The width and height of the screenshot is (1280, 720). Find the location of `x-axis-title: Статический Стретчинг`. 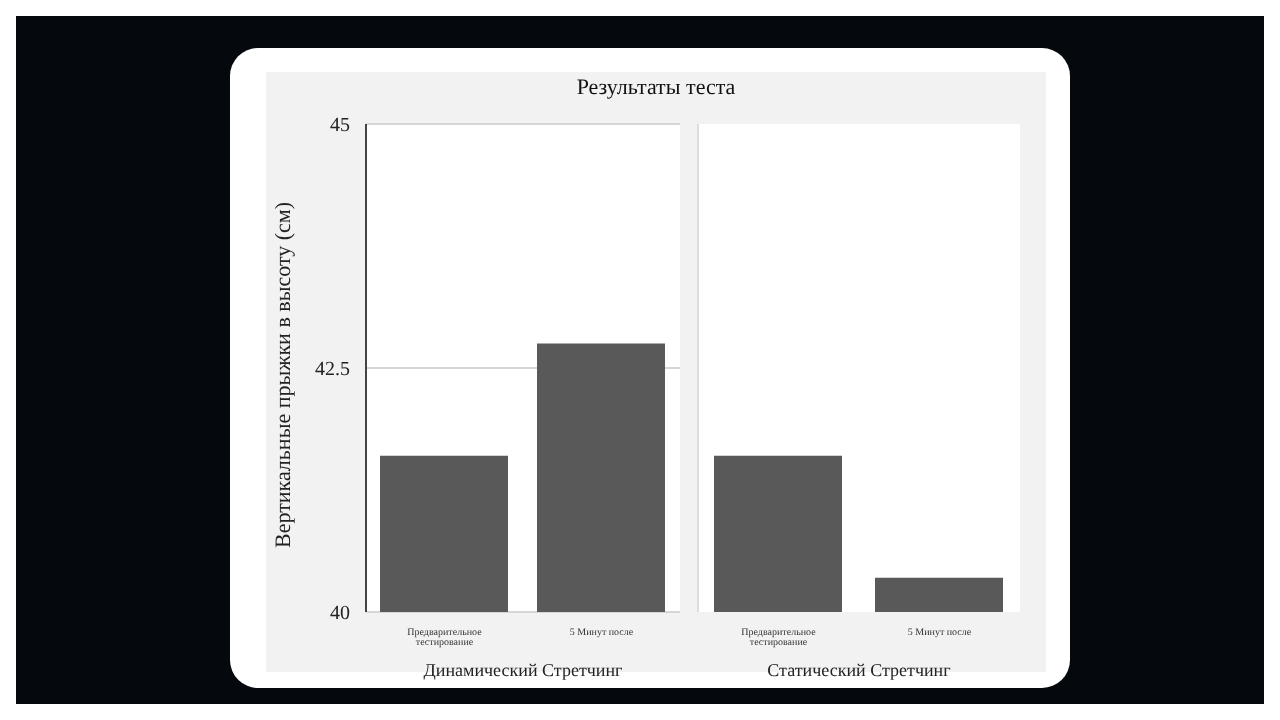

x-axis-title: Статический Стретчинг is located at coordinates (859, 670).